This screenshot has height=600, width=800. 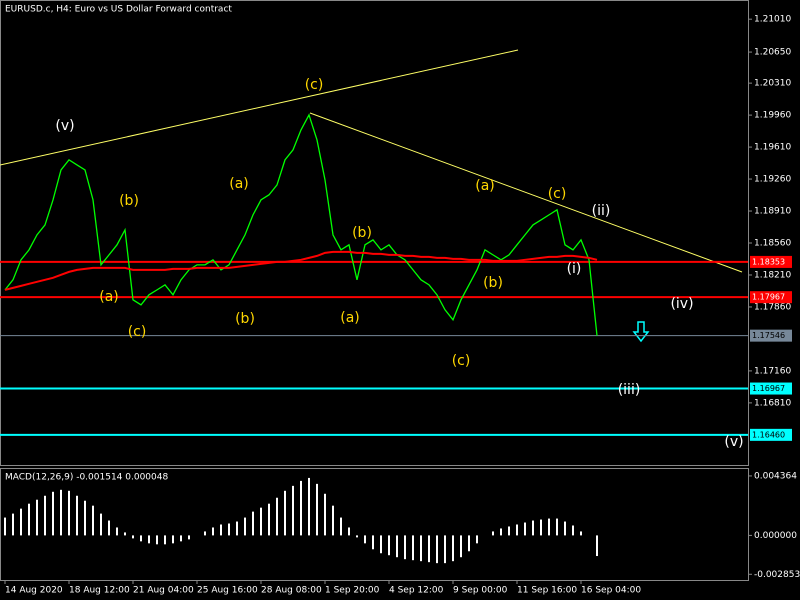 I want to click on x-tick-label: 4 Sep 12:00, so click(x=416, y=591).